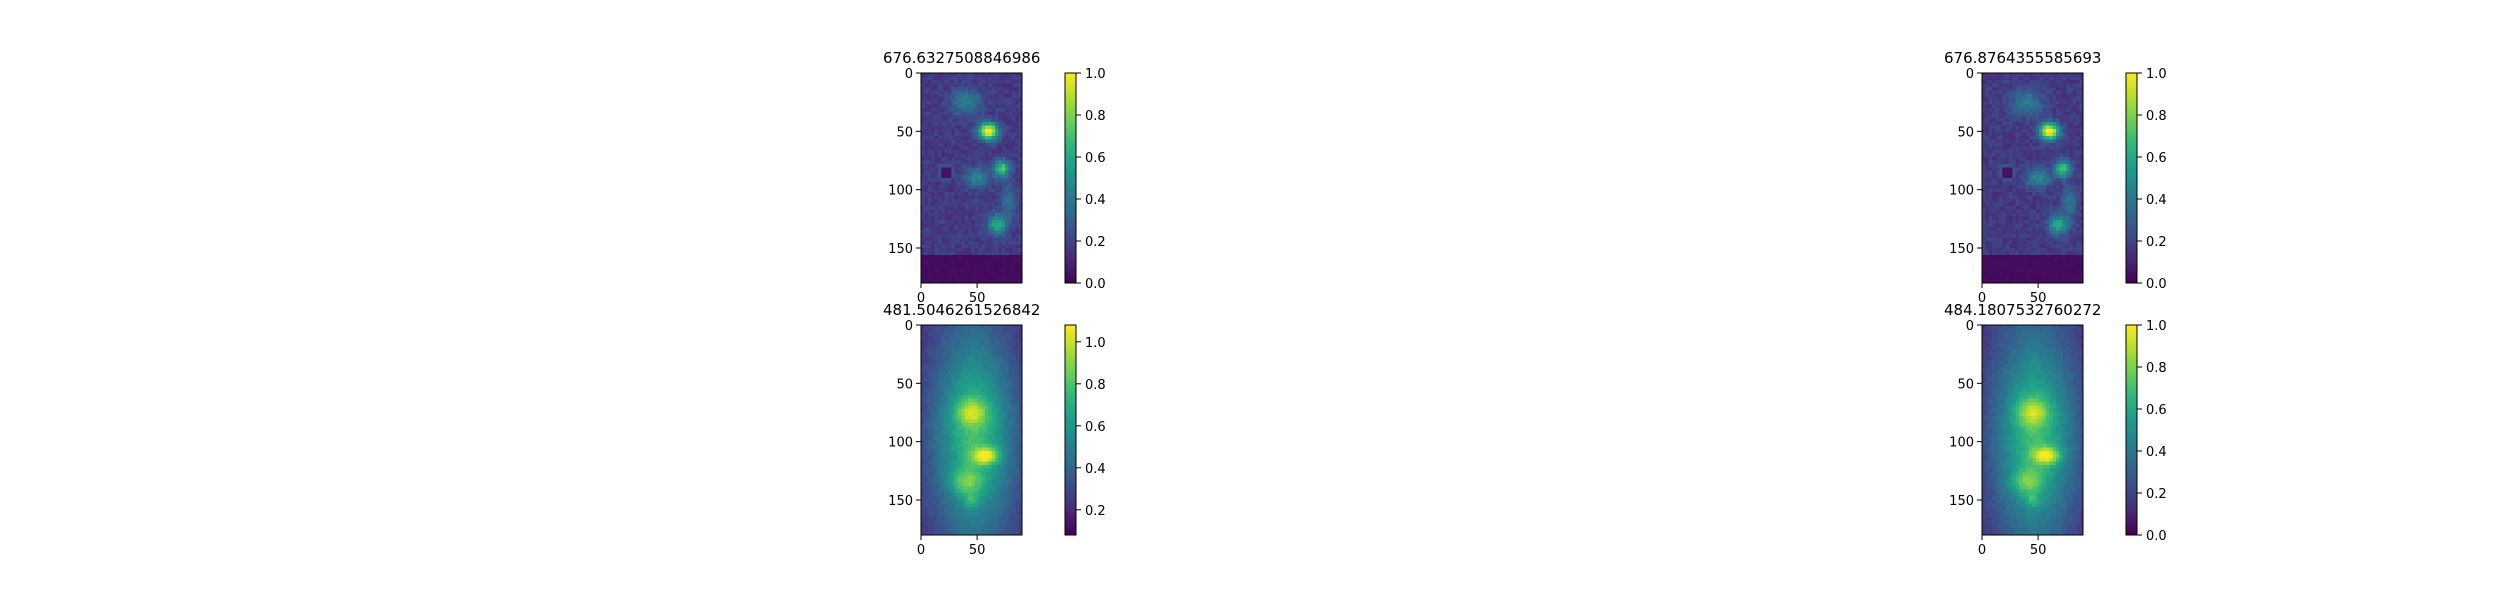  I want to click on colorbar-tick-label: 0.6, so click(1095, 158).